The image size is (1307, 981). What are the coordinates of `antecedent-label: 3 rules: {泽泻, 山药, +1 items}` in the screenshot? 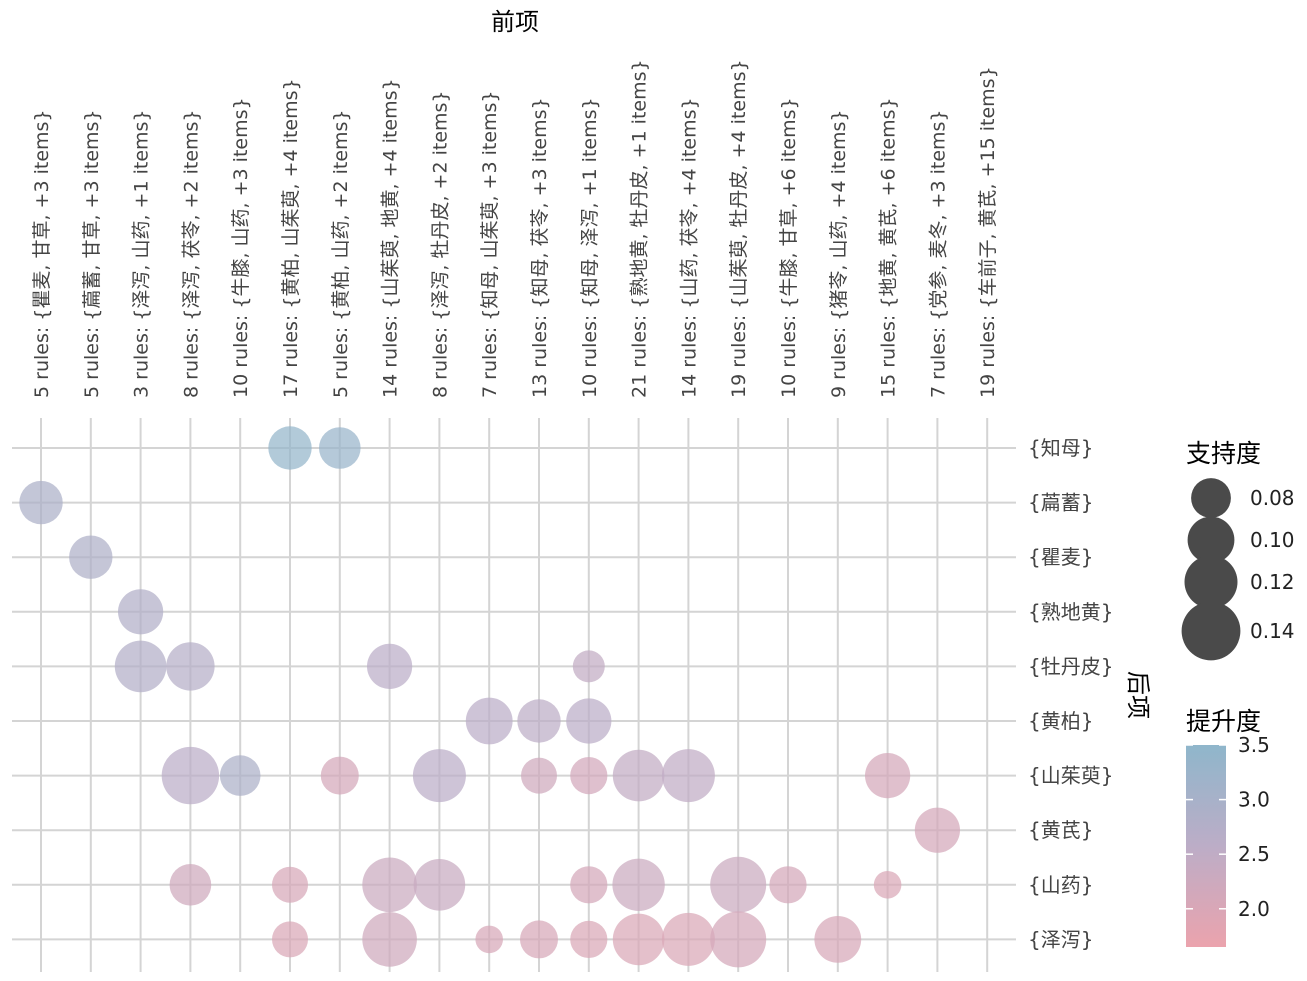 It's located at (142, 254).